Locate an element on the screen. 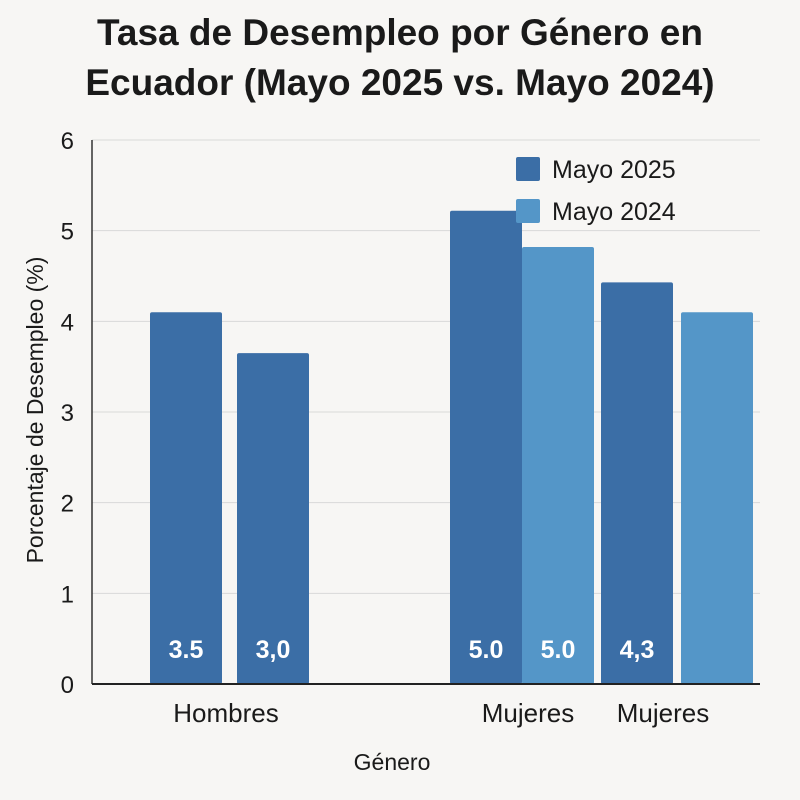 This screenshot has height=800, width=800. y-tick-label: 2 is located at coordinates (67, 504).